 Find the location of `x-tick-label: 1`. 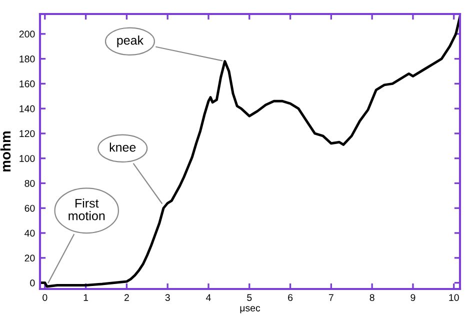

x-tick-label: 1 is located at coordinates (86, 297).